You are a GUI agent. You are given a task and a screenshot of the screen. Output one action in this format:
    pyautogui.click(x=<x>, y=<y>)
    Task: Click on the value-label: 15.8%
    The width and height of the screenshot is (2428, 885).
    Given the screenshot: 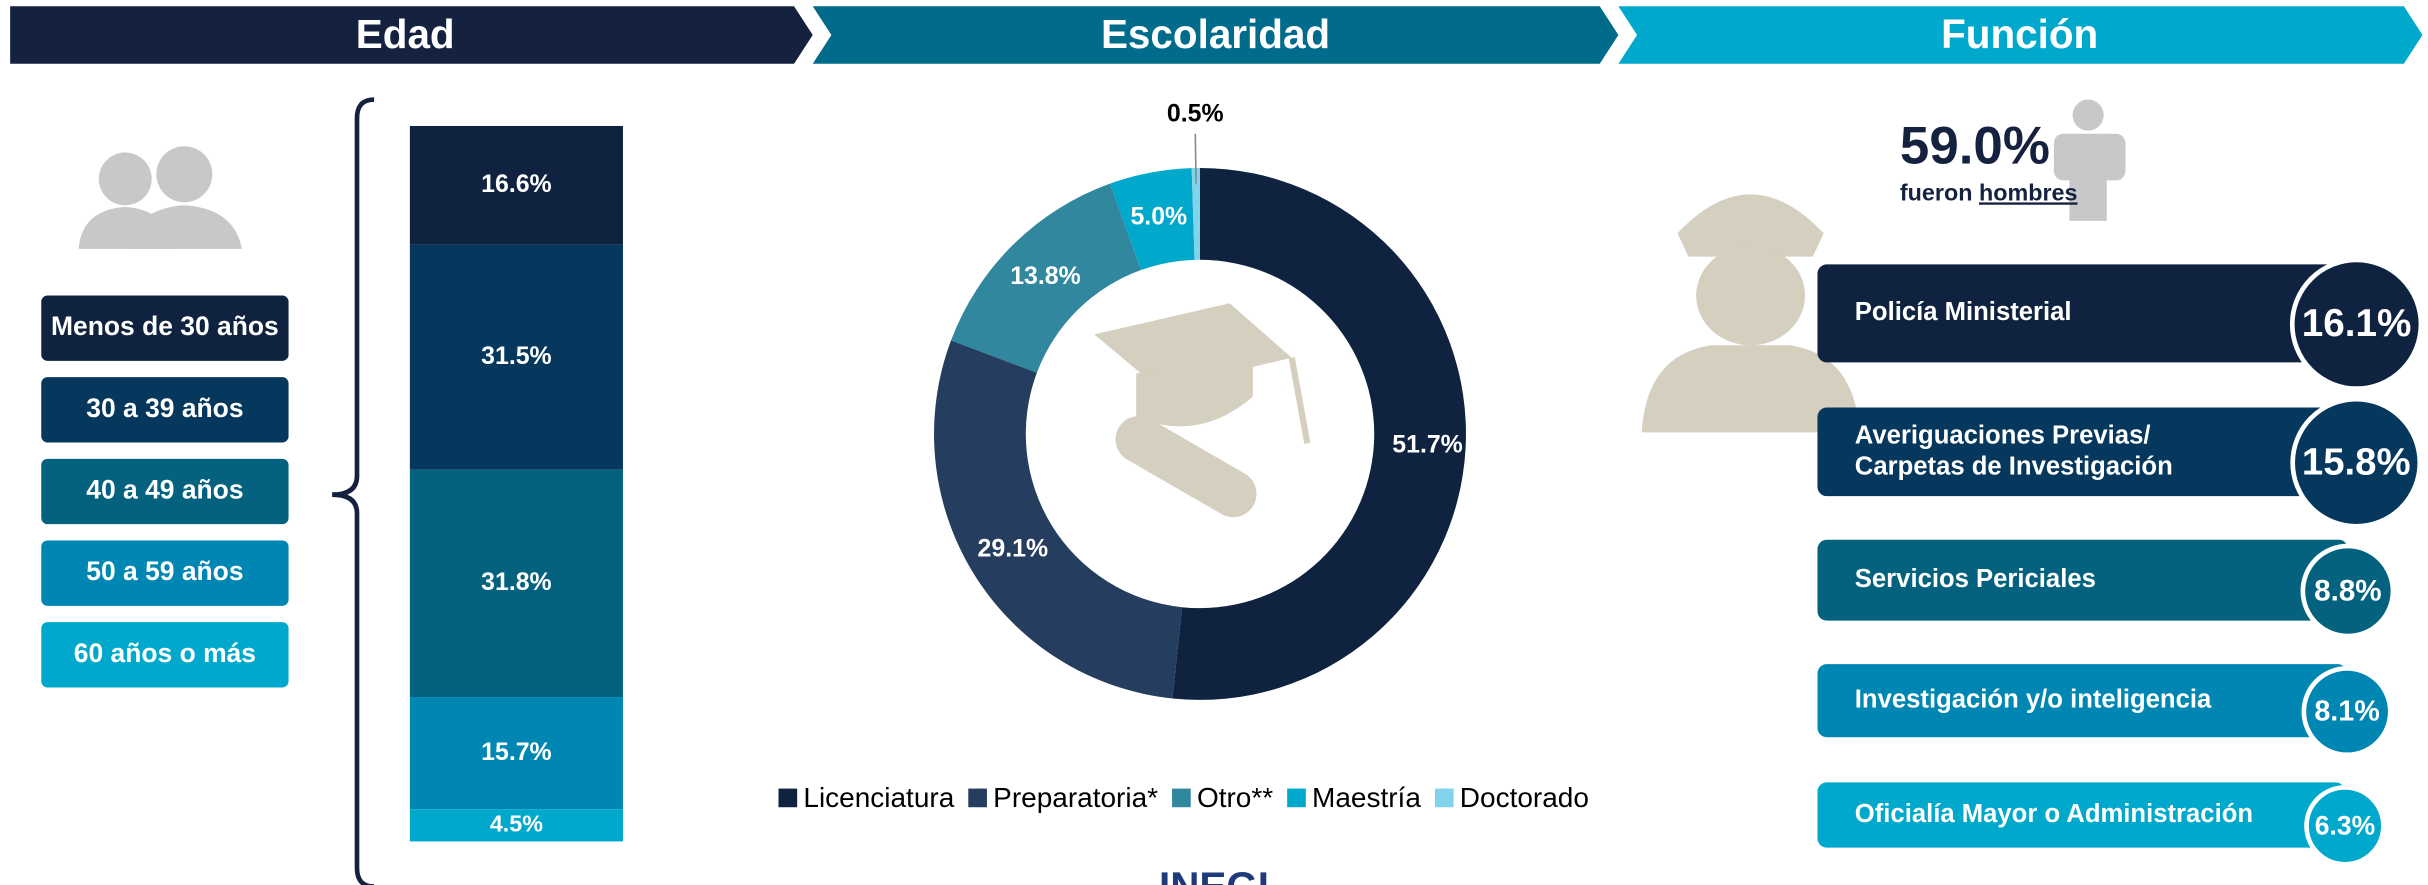 What is the action you would take?
    pyautogui.click(x=2356, y=461)
    